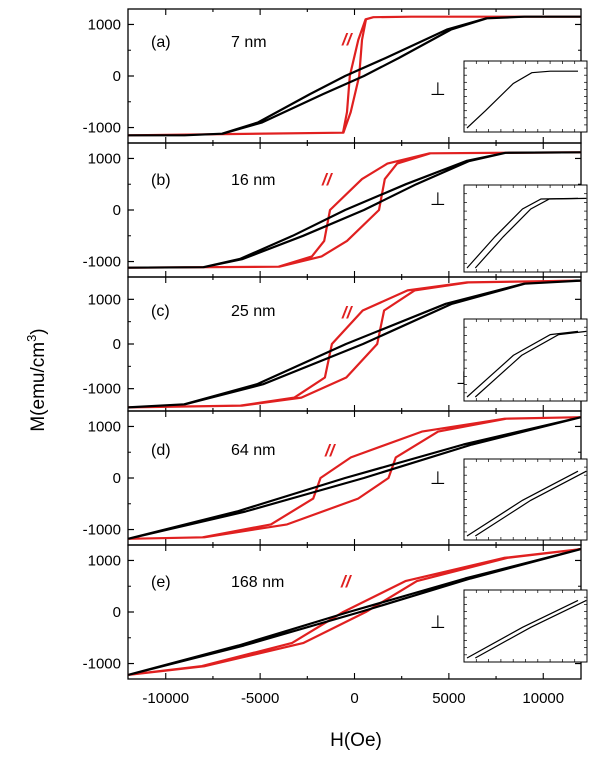 Image resolution: width=596 pixels, height=759 pixels. I want to click on x-tick-label: 10000, so click(543, 698).